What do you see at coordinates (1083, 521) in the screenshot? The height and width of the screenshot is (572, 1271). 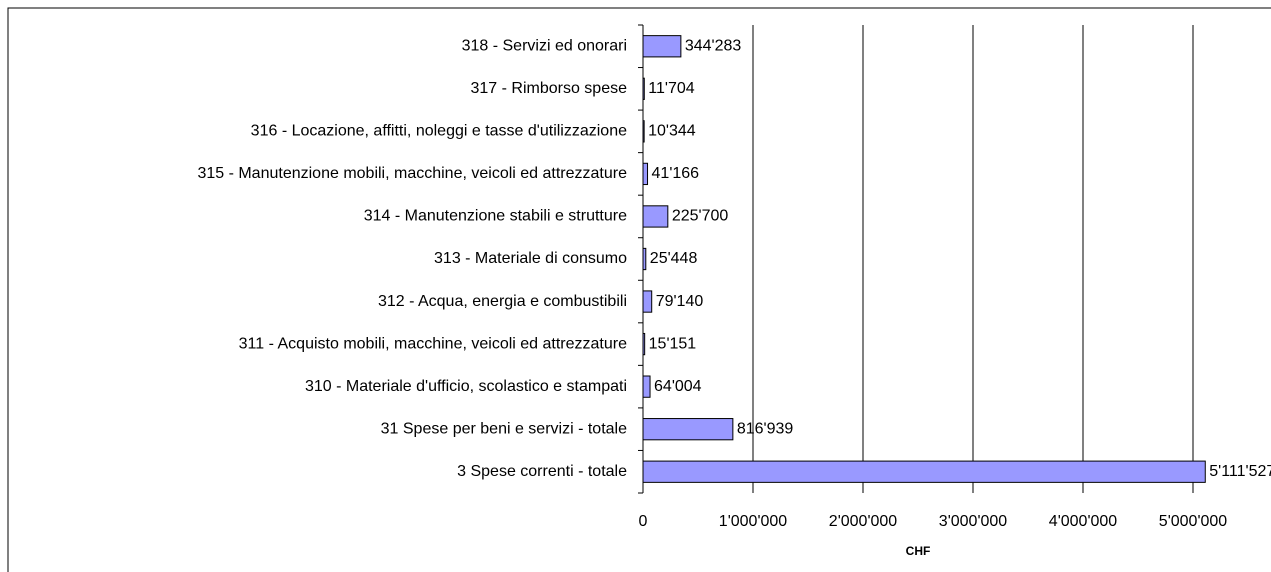 I see `x-tick-label: 4'000'000` at bounding box center [1083, 521].